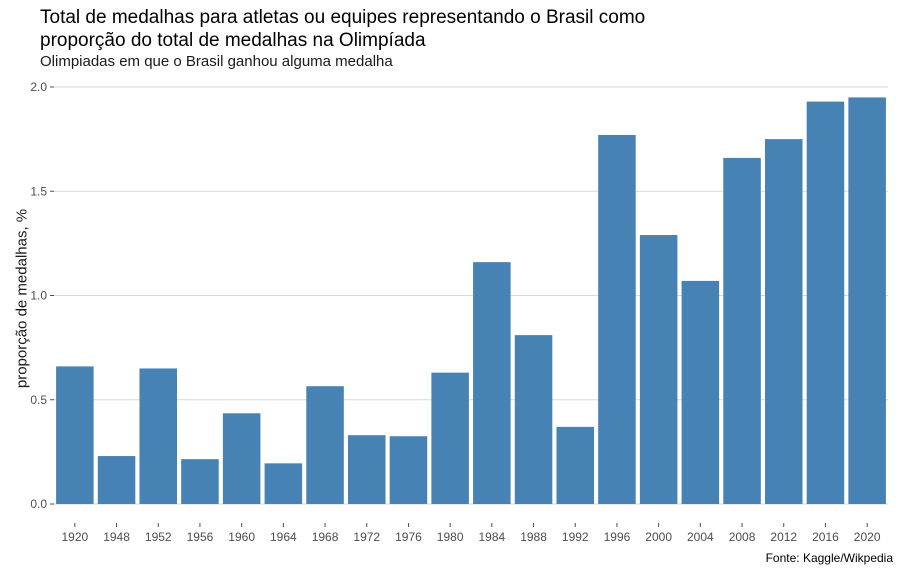 The width and height of the screenshot is (901, 574). I want to click on bar-2020, so click(867, 301).